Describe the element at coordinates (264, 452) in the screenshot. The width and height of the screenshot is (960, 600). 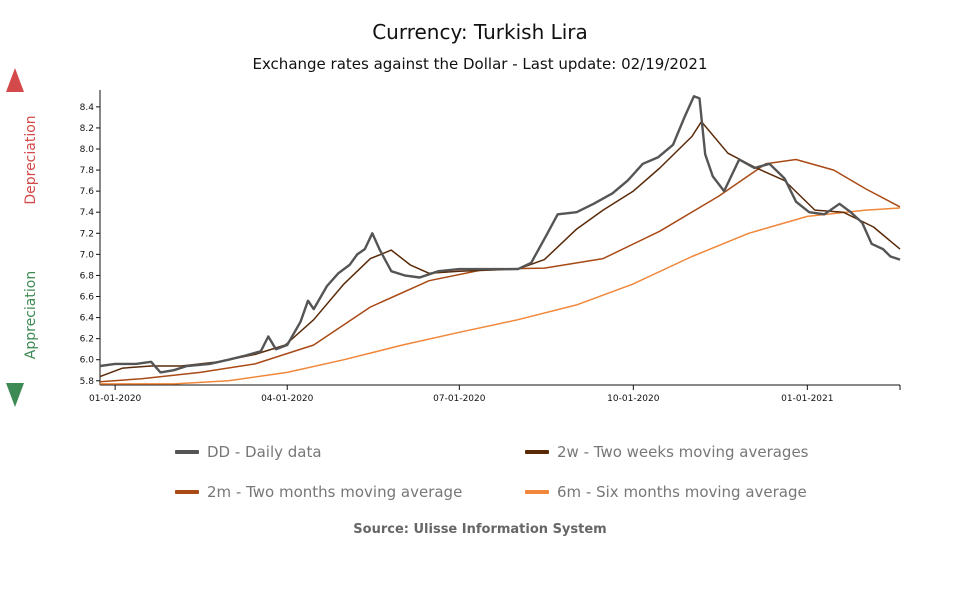
I see `legend-label-daily-data: DD - Daily data` at that location.